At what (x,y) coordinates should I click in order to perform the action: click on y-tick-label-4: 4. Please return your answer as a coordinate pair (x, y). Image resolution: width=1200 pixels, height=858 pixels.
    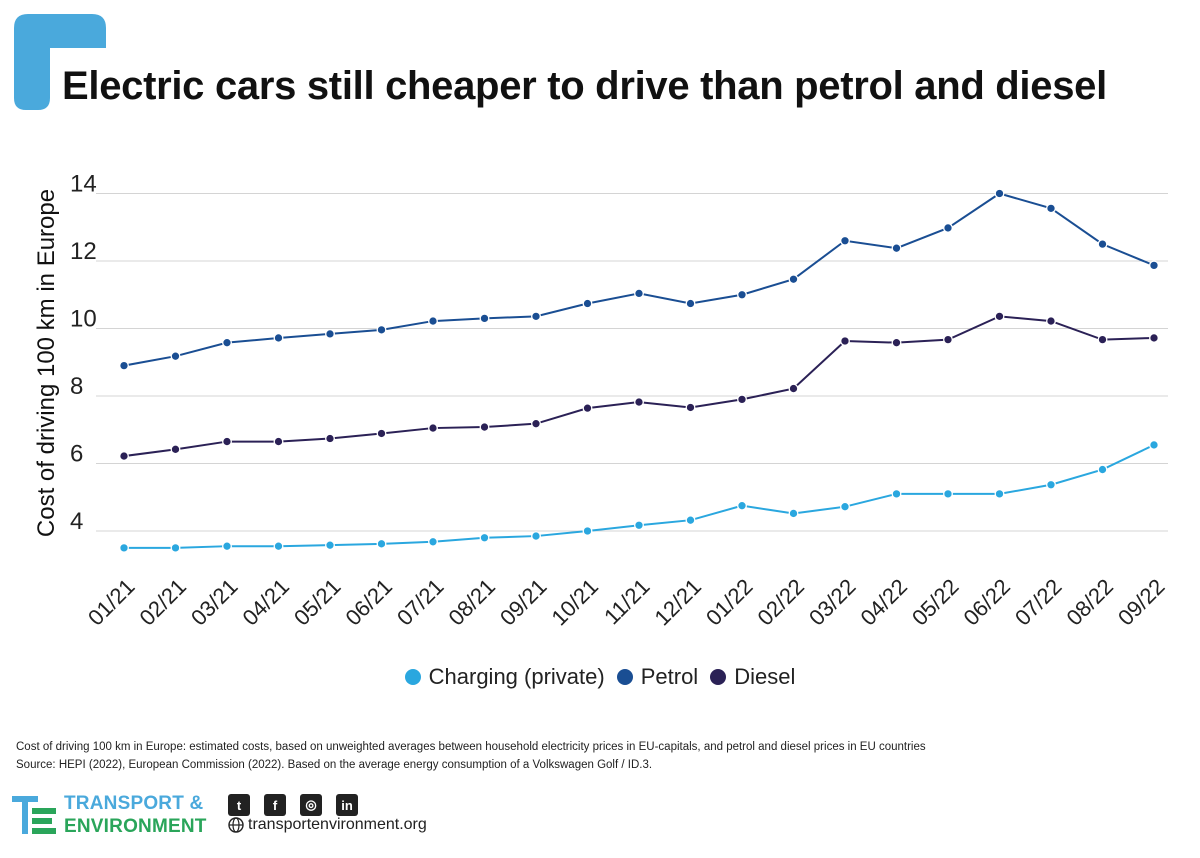
    Looking at the image, I should click on (76, 521).